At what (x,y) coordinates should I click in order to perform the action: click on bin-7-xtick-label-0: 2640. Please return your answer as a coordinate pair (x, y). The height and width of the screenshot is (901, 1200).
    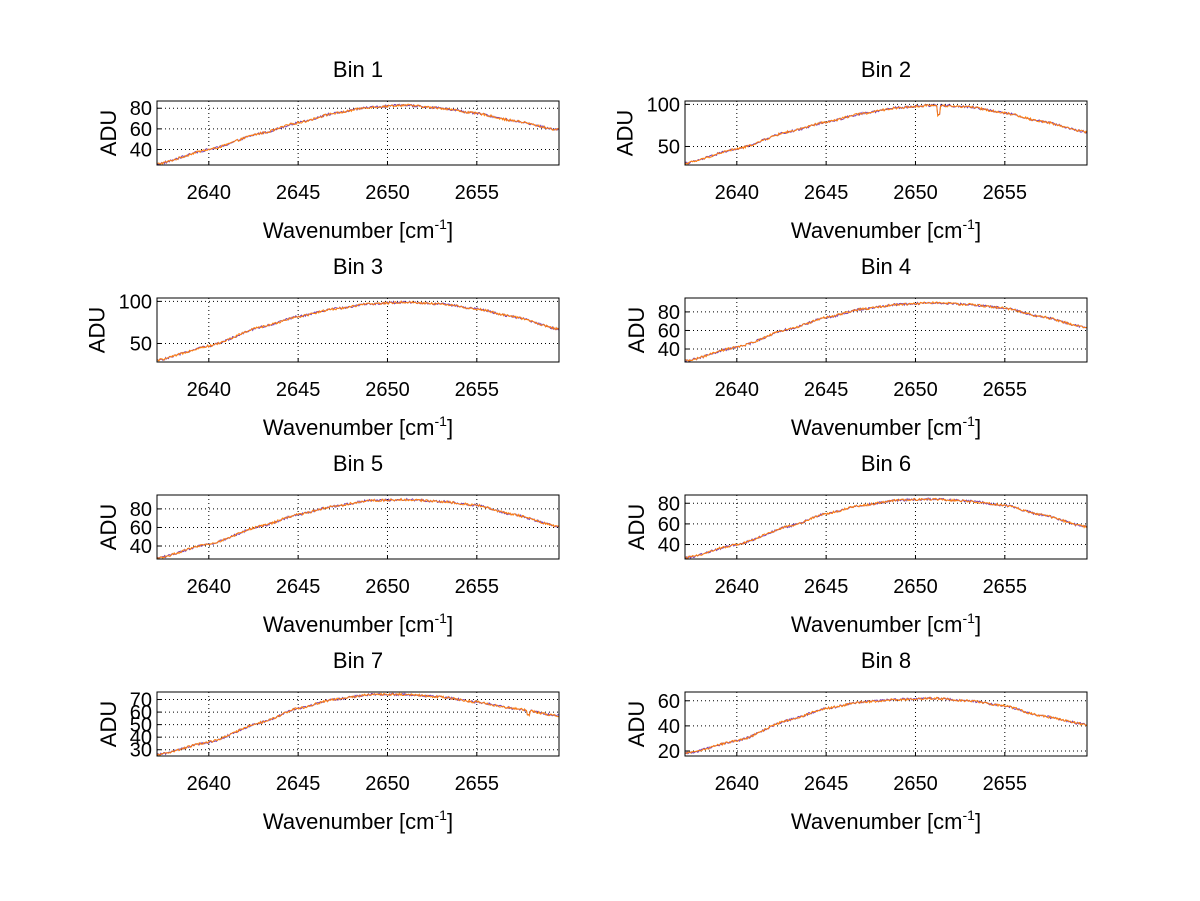
    Looking at the image, I should click on (209, 784).